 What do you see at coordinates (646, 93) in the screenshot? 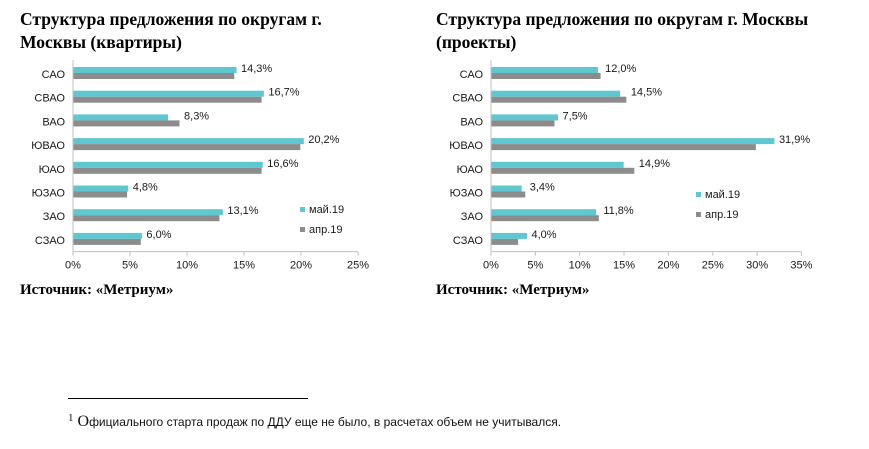
I see `data-label: 14,5%` at bounding box center [646, 93].